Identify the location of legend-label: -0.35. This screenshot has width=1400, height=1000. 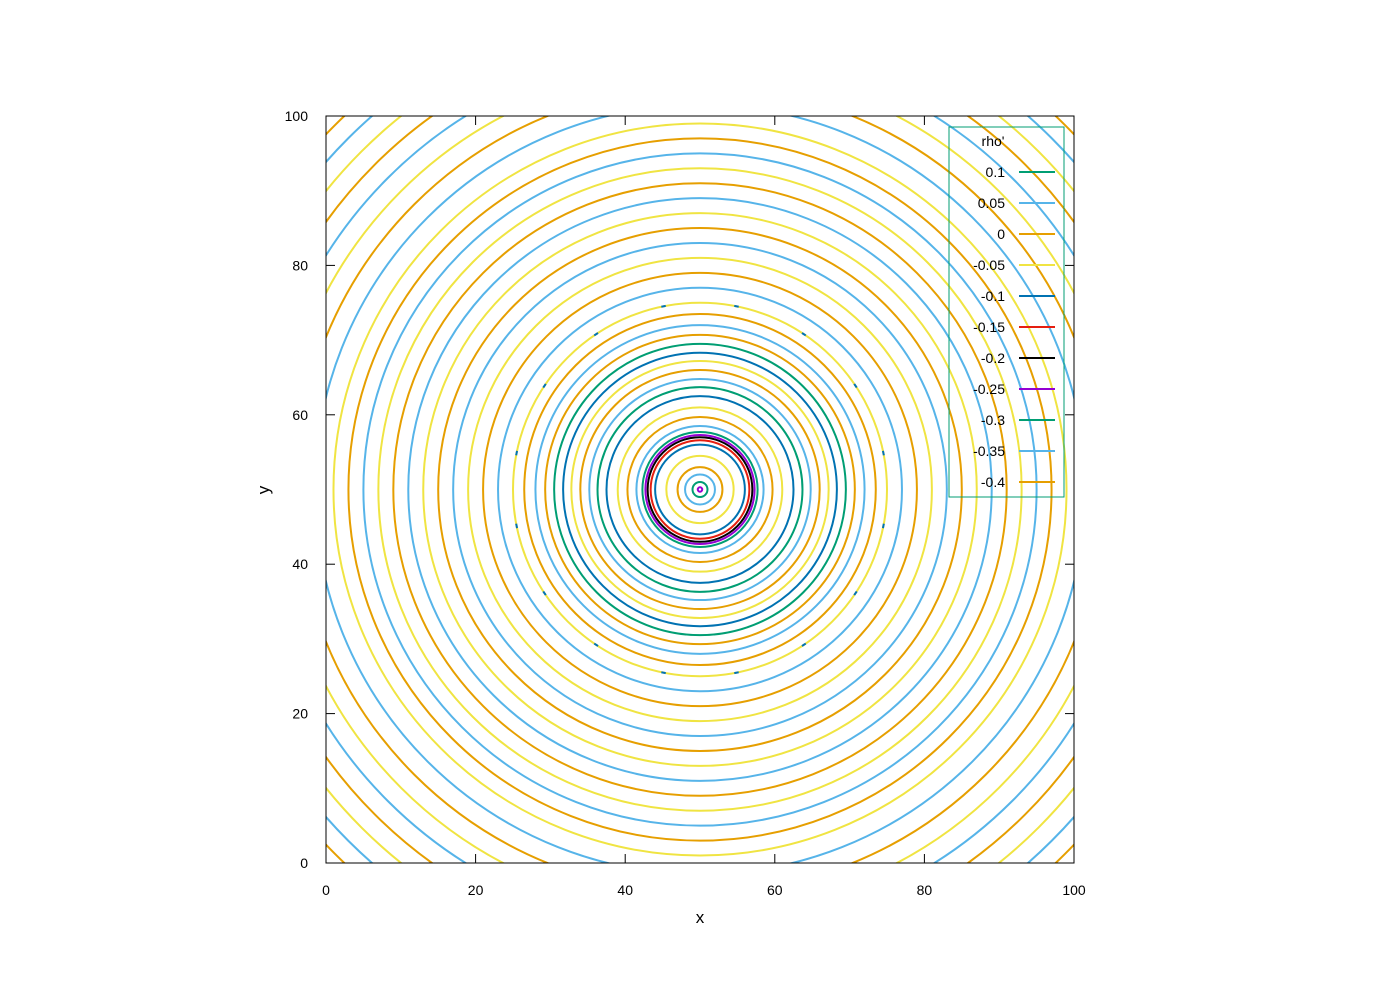
(989, 451).